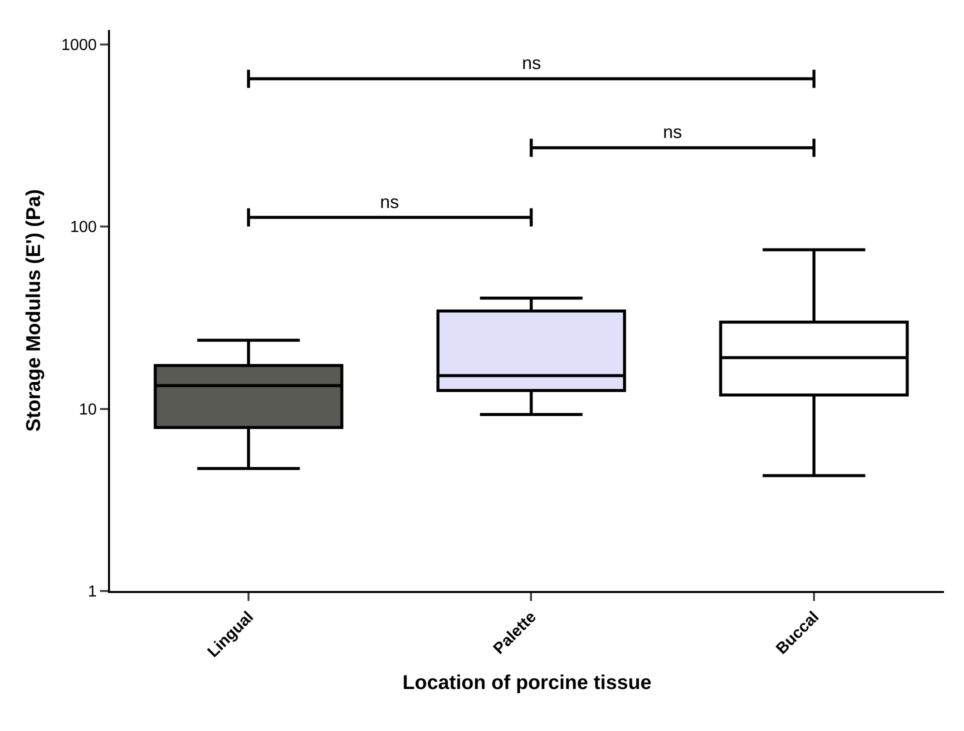 The height and width of the screenshot is (731, 964). I want to click on y-tick-label: 1, so click(92, 592).